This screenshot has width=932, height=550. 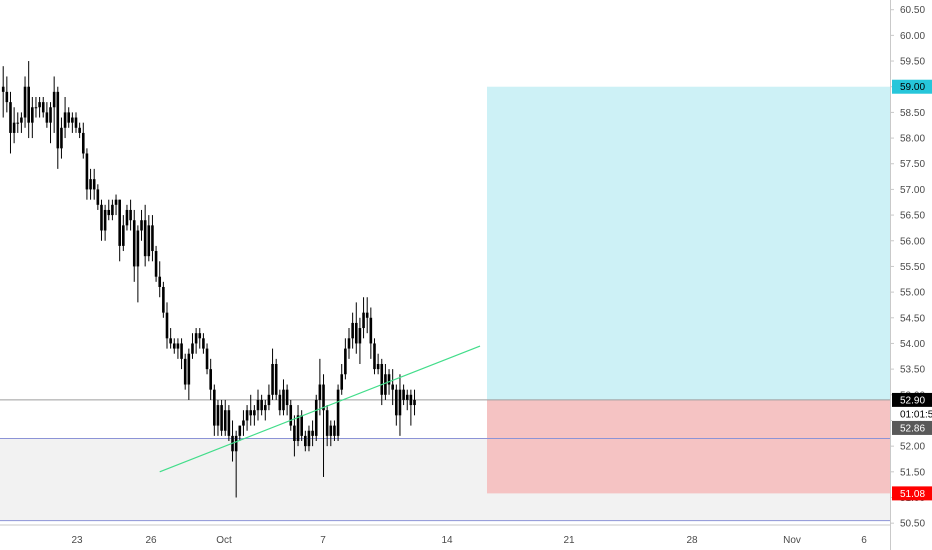 What do you see at coordinates (224, 540) in the screenshot?
I see `x-tick-label: Oct` at bounding box center [224, 540].